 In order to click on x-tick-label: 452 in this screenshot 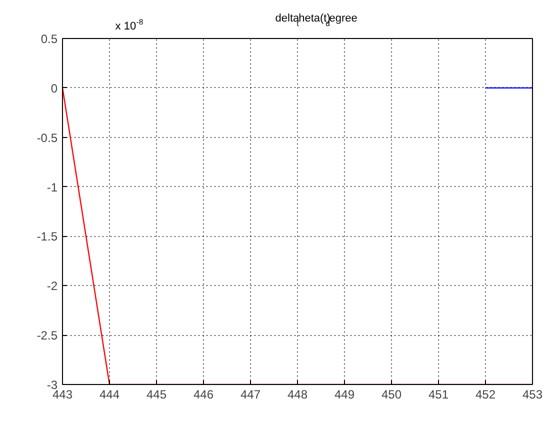, I will do `click(485, 395)`.